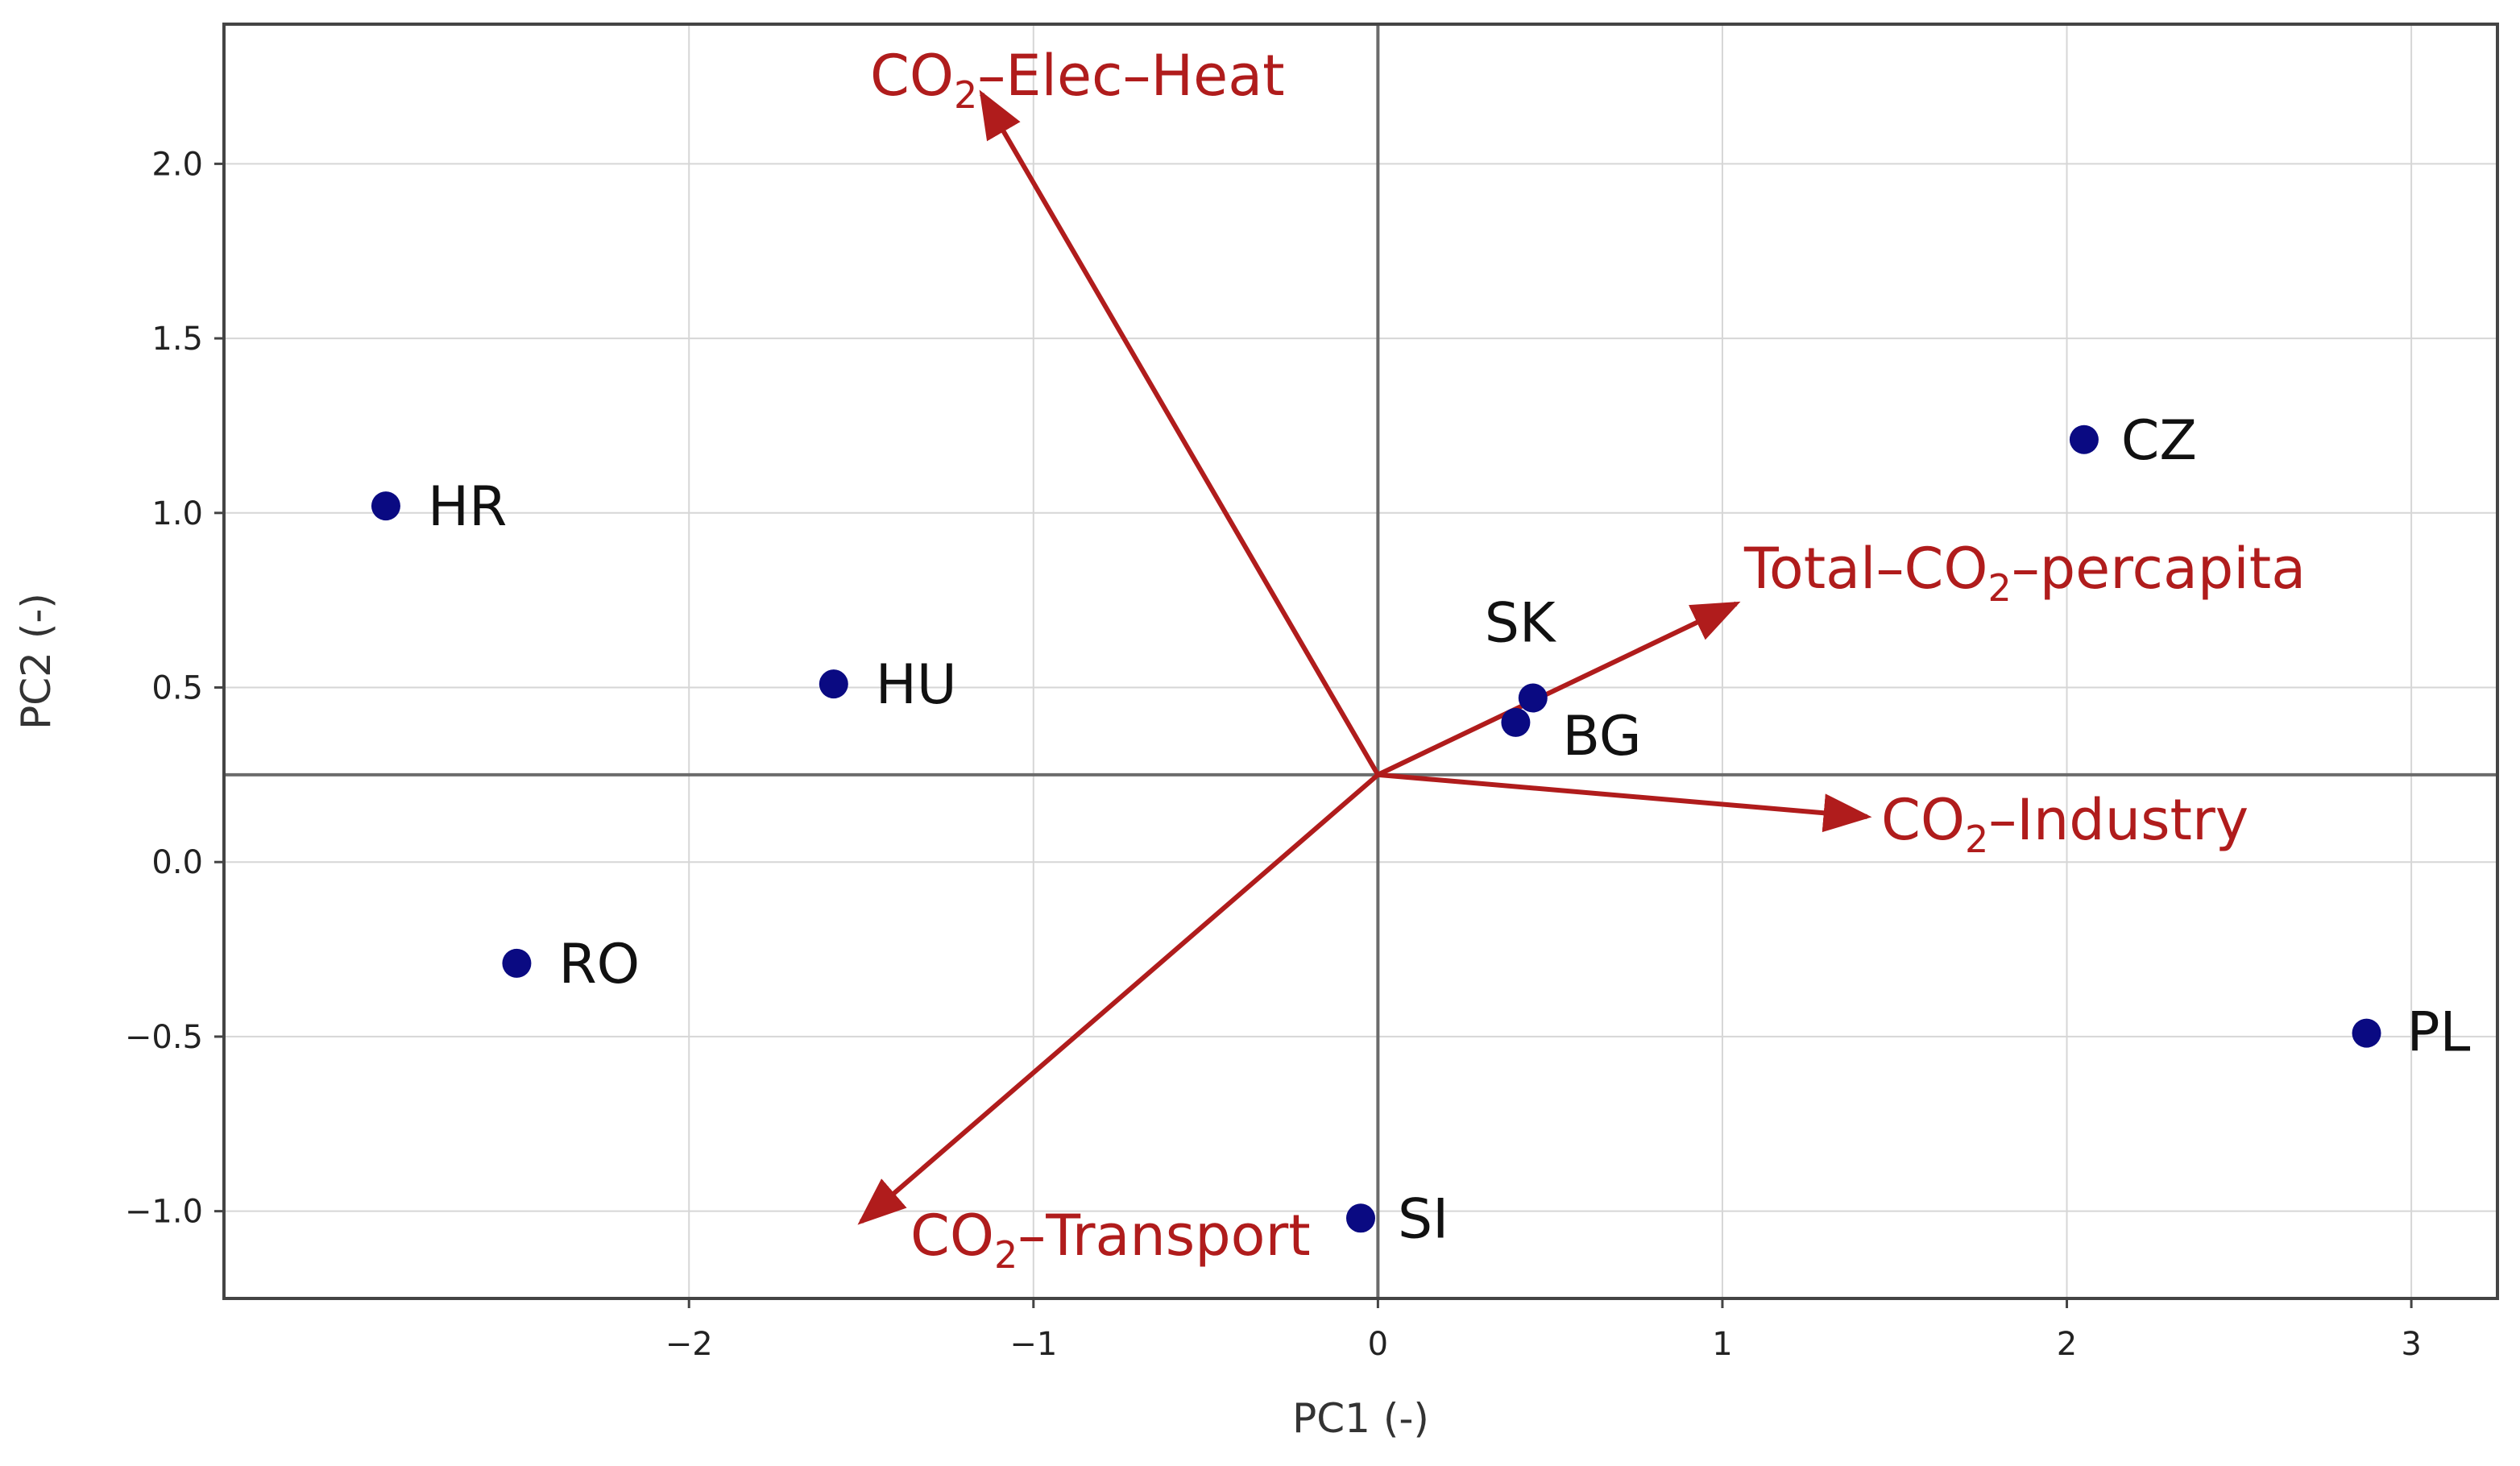  I want to click on x-tick-label: −2, so click(689, 1344).